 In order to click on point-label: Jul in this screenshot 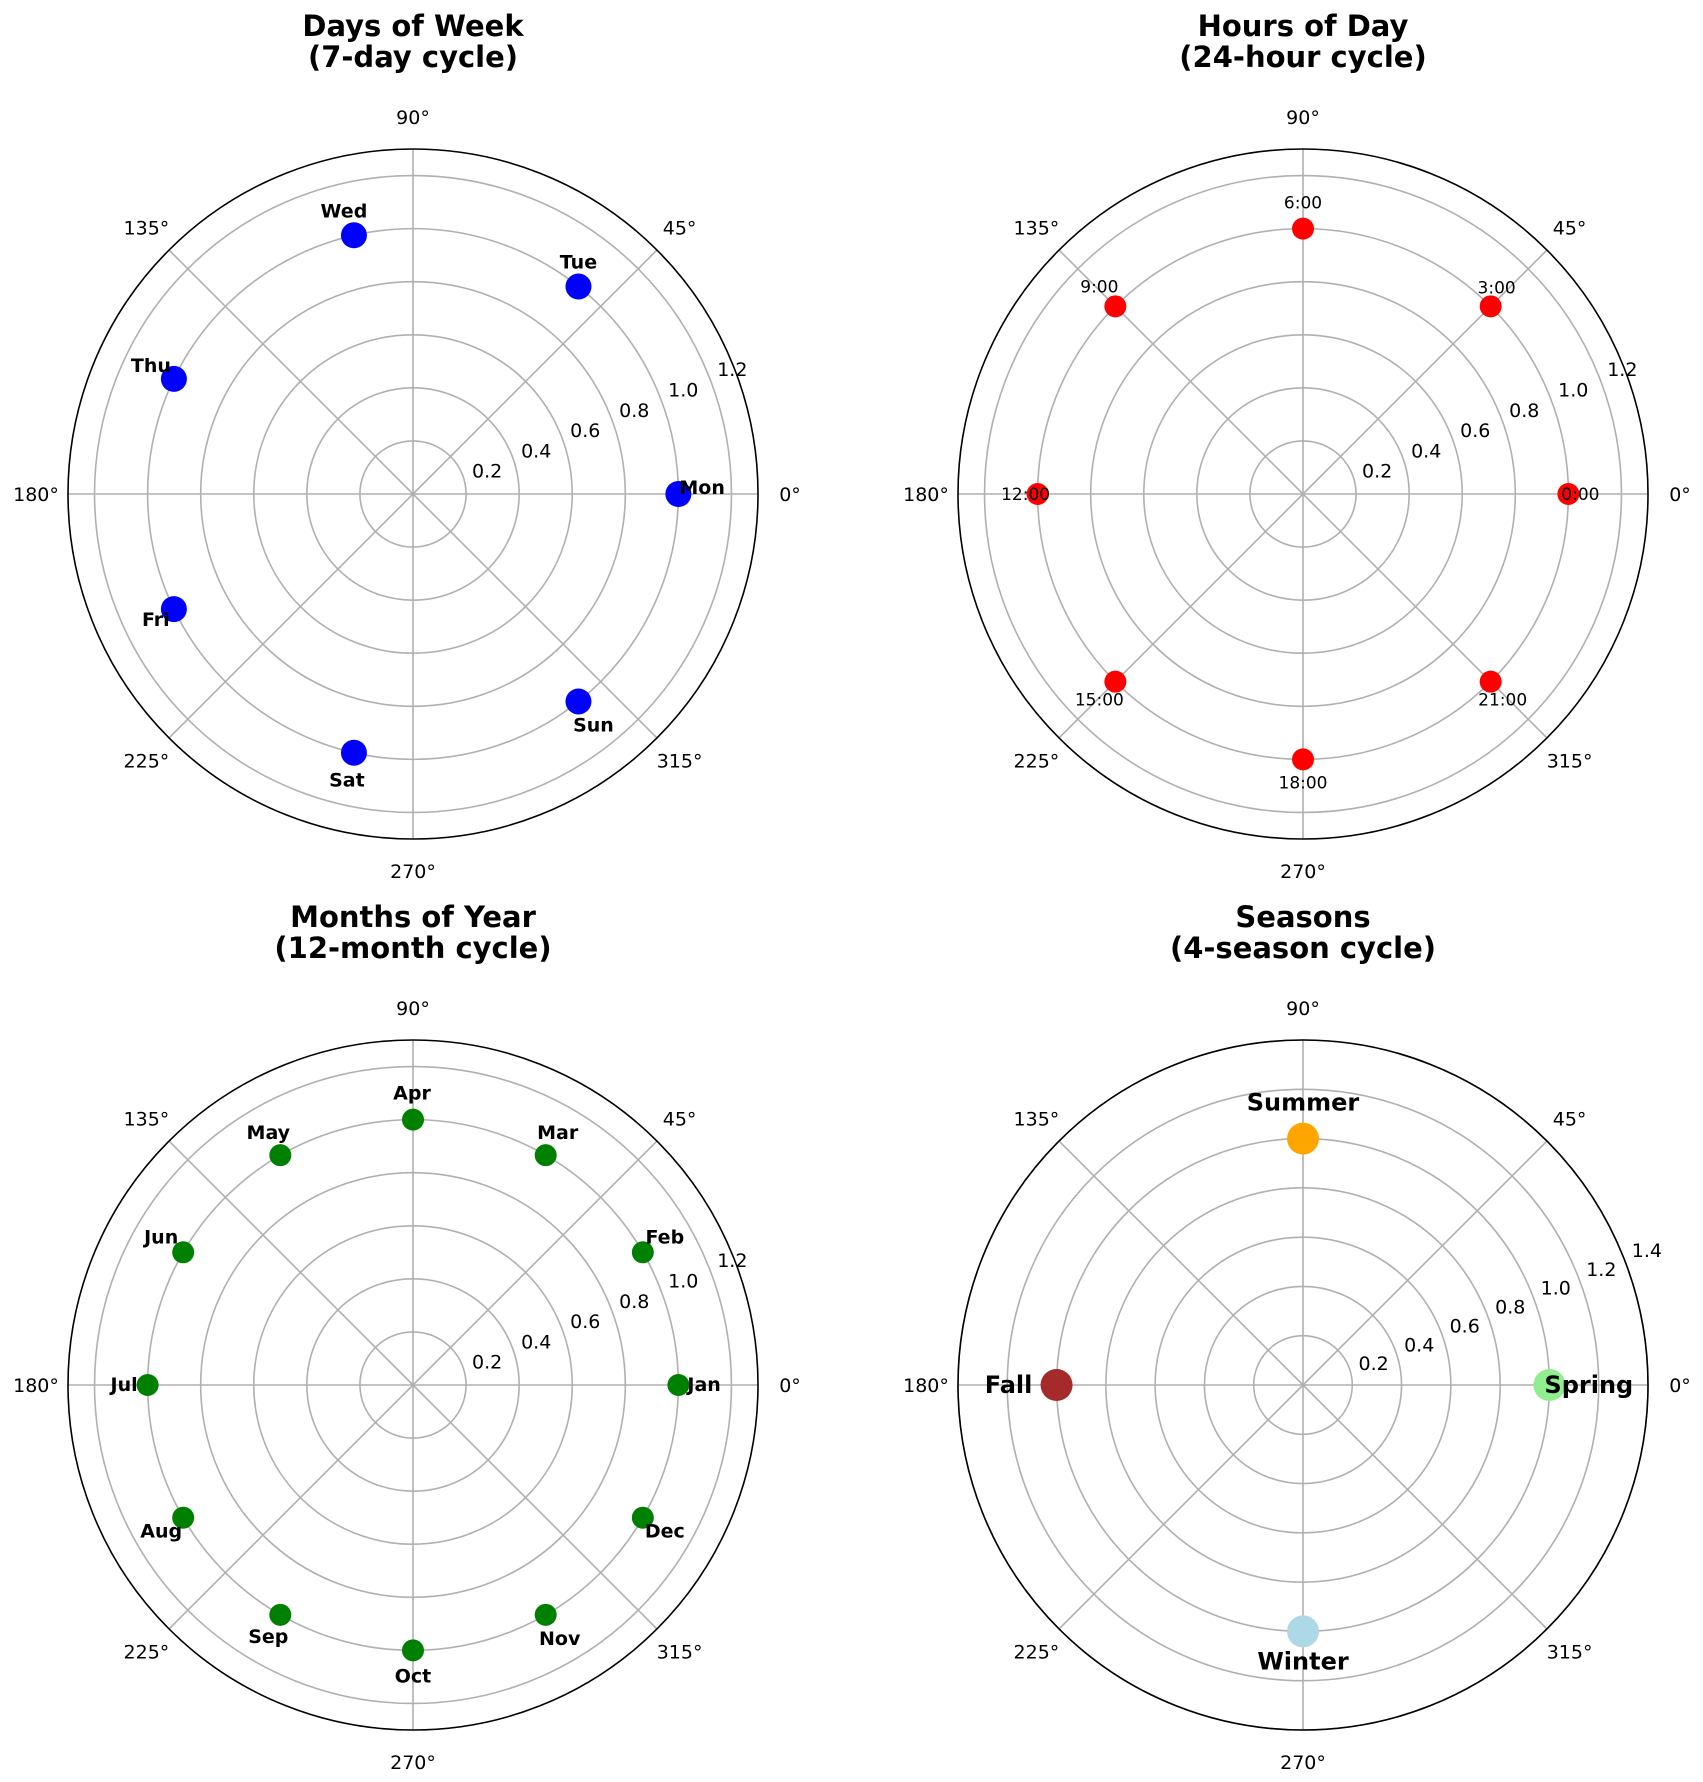, I will do `click(123, 1385)`.